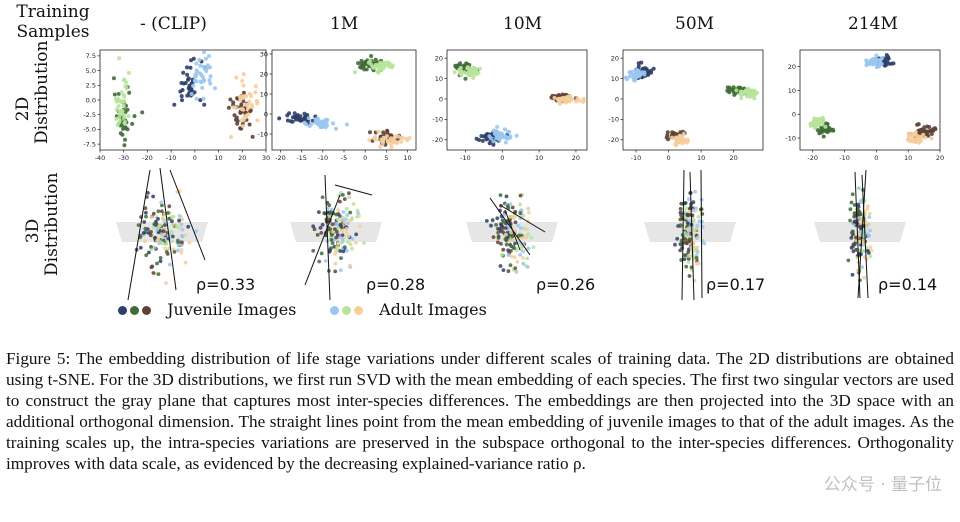 Image resolution: width=960 pixels, height=522 pixels. I want to click on x-tick-label-0-3: -10, so click(171, 158).